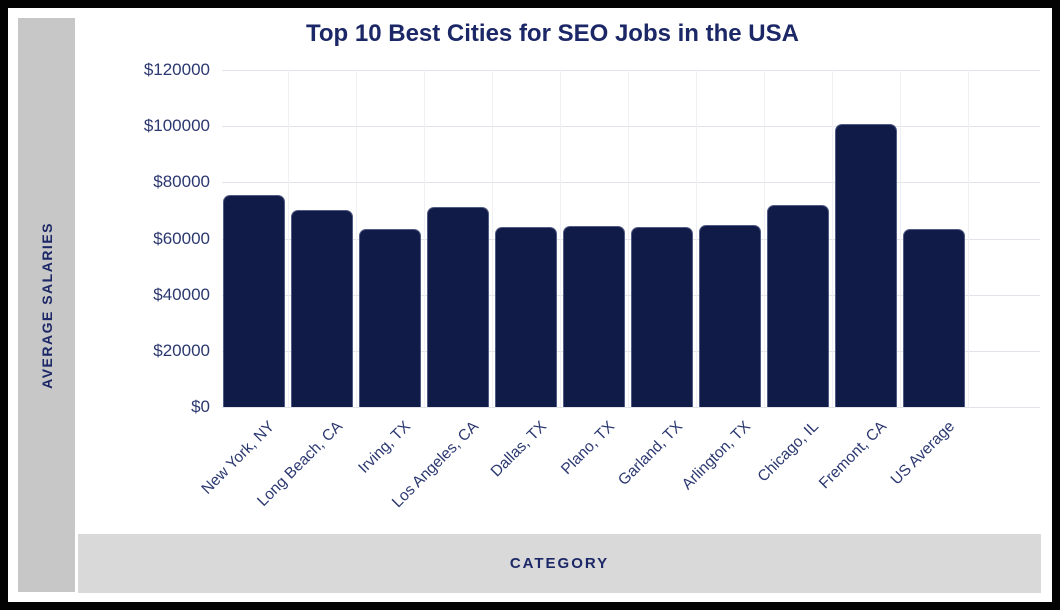 This screenshot has height=610, width=1060. Describe the element at coordinates (254, 300) in the screenshot. I see `bar-new-york-ny` at that location.